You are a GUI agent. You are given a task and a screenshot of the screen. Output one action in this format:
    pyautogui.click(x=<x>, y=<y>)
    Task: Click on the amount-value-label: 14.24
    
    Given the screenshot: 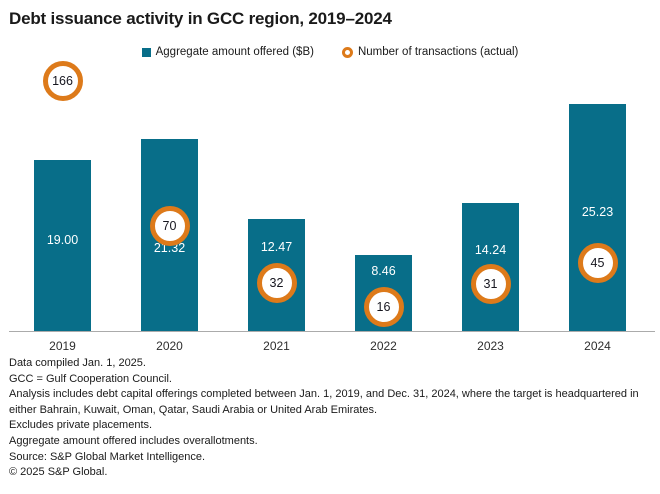 What is the action you would take?
    pyautogui.click(x=490, y=250)
    